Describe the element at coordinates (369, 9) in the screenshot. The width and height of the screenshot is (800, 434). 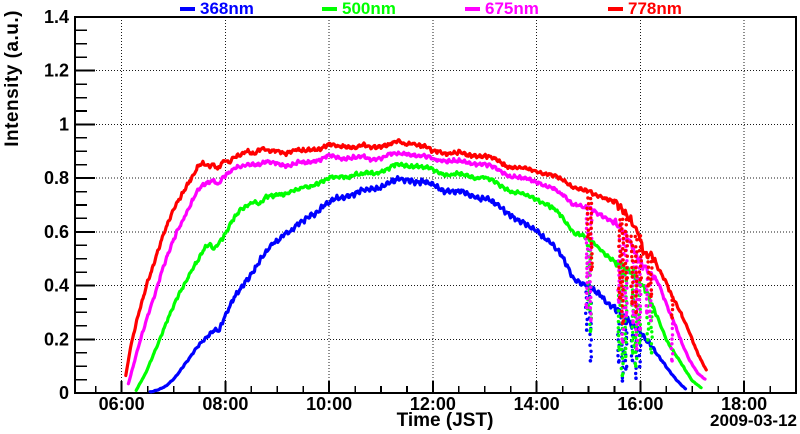
I see `legend-label-500nm: 500nm` at that location.